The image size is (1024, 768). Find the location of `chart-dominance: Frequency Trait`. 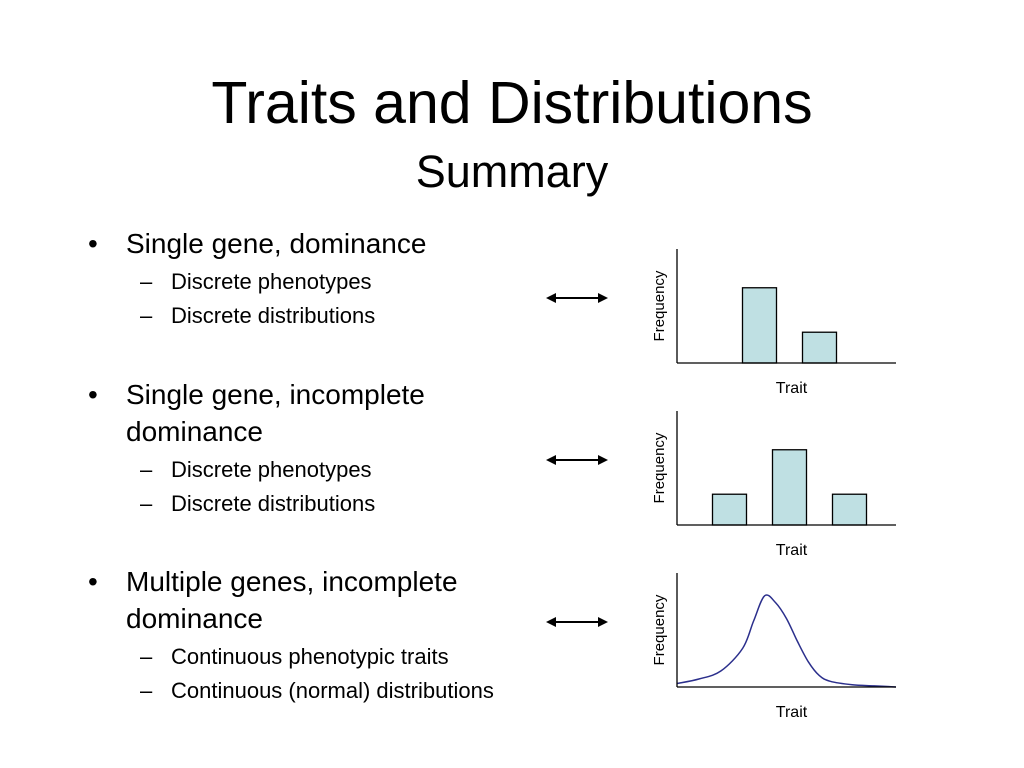

chart-dominance: Frequency Trait is located at coordinates (775, 320).